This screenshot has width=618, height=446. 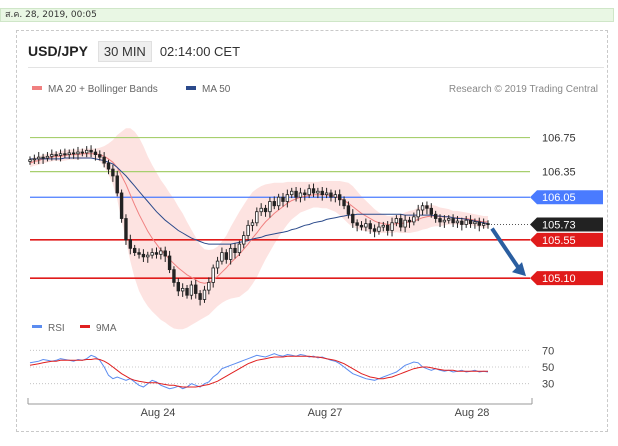 I want to click on ma50-legend-swatch, so click(x=191, y=88).